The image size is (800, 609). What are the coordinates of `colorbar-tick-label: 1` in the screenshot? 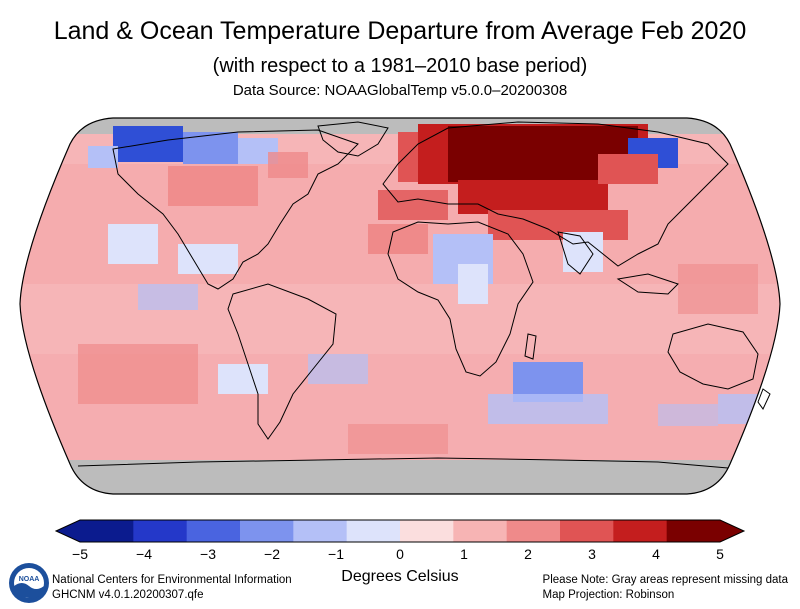 It's located at (464, 554).